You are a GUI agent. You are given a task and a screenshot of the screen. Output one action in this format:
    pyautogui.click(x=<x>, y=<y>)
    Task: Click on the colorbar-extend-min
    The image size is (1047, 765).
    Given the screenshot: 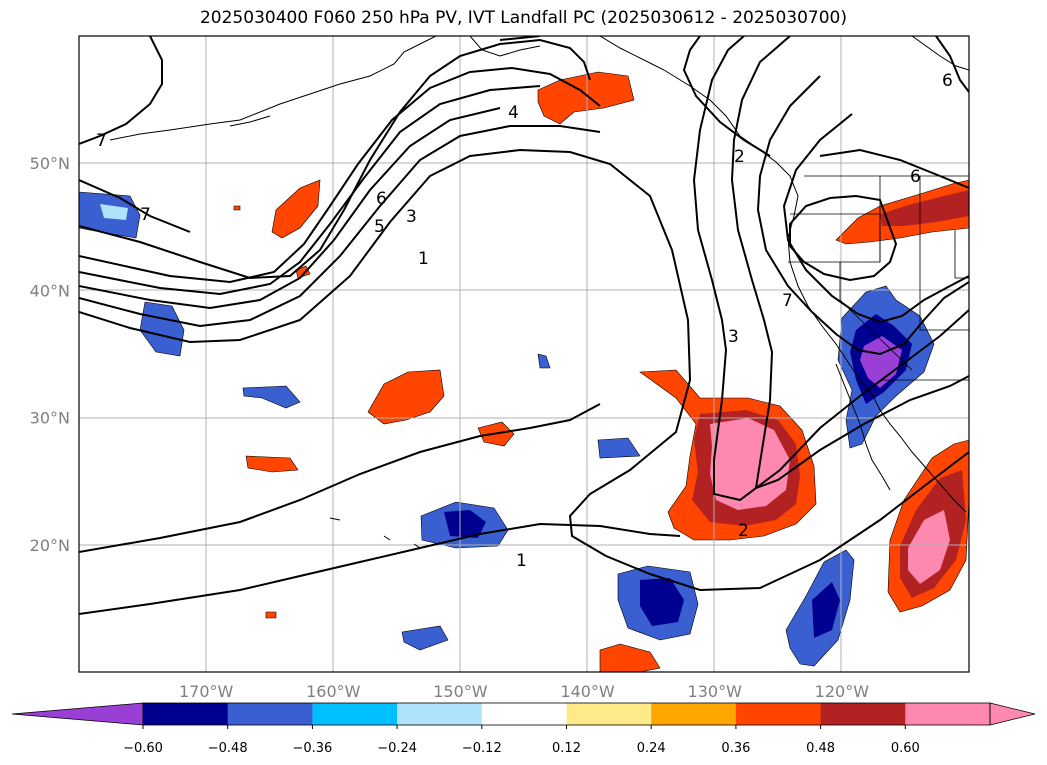 What is the action you would take?
    pyautogui.click(x=77, y=714)
    